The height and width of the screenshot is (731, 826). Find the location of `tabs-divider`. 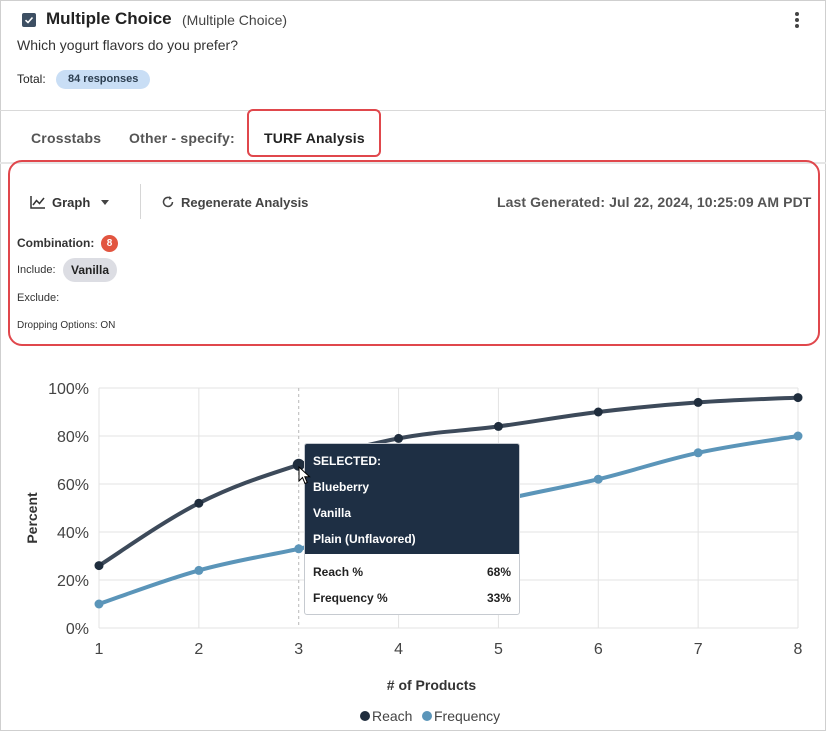

tabs-divider is located at coordinates (413, 163).